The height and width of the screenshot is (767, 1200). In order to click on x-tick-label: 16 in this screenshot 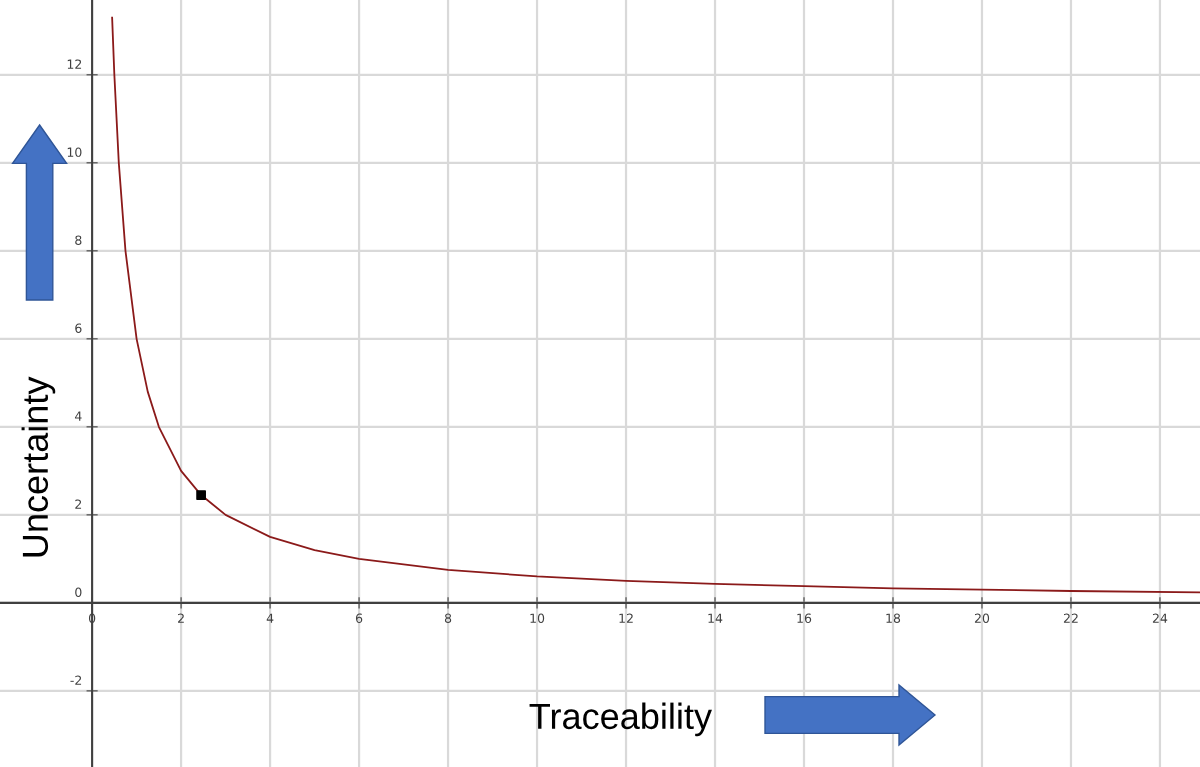, I will do `click(804, 618)`.